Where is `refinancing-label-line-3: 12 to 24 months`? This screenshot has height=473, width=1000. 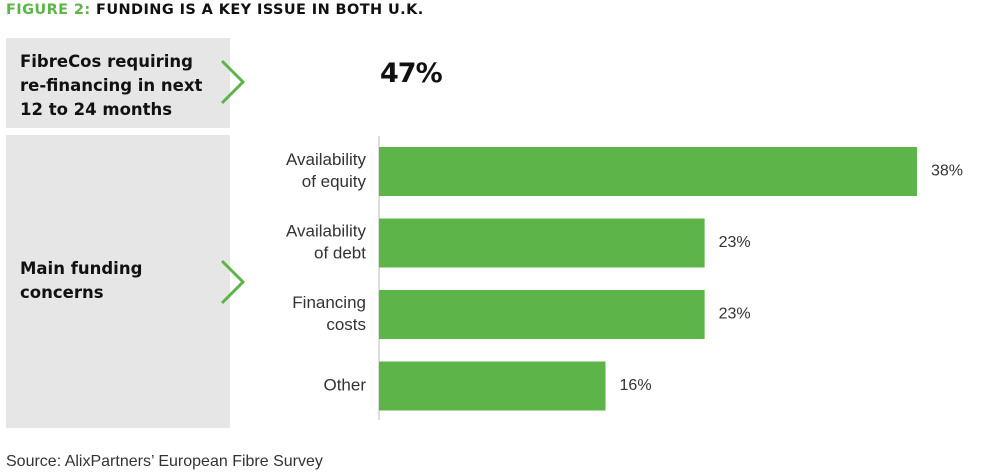 refinancing-label-line-3: 12 to 24 months is located at coordinates (96, 109).